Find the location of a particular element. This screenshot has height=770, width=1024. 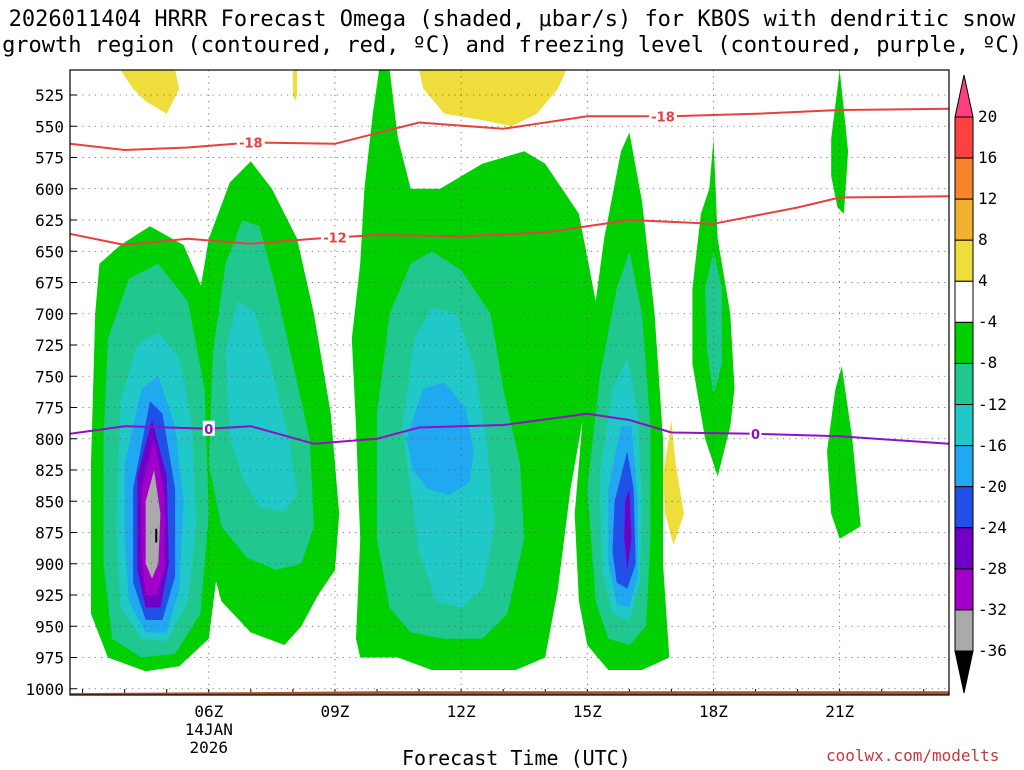

y-tick-label: 900 is located at coordinates (49, 564).